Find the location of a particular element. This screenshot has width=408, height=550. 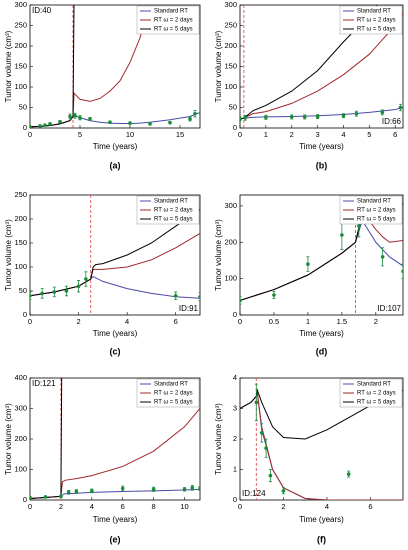

x-tick-label: 8 is located at coordinates (154, 506).